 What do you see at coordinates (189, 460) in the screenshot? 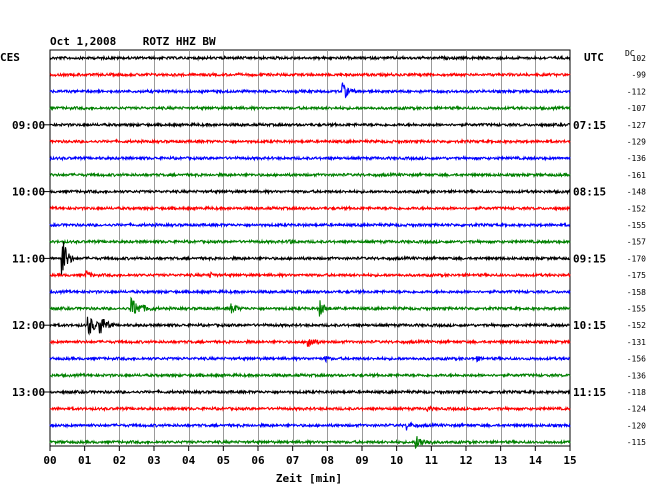
I see `x-tick-label: 04` at bounding box center [189, 460].